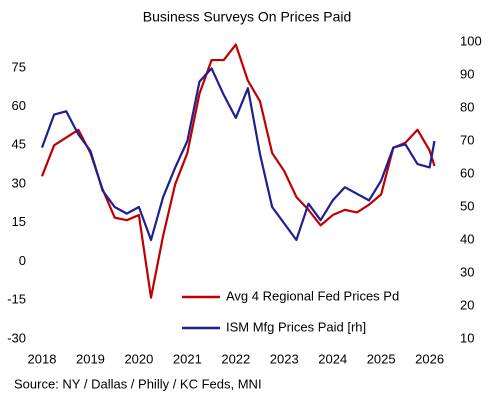  What do you see at coordinates (16, 299) in the screenshot?
I see `y-tick-label: -15` at bounding box center [16, 299].